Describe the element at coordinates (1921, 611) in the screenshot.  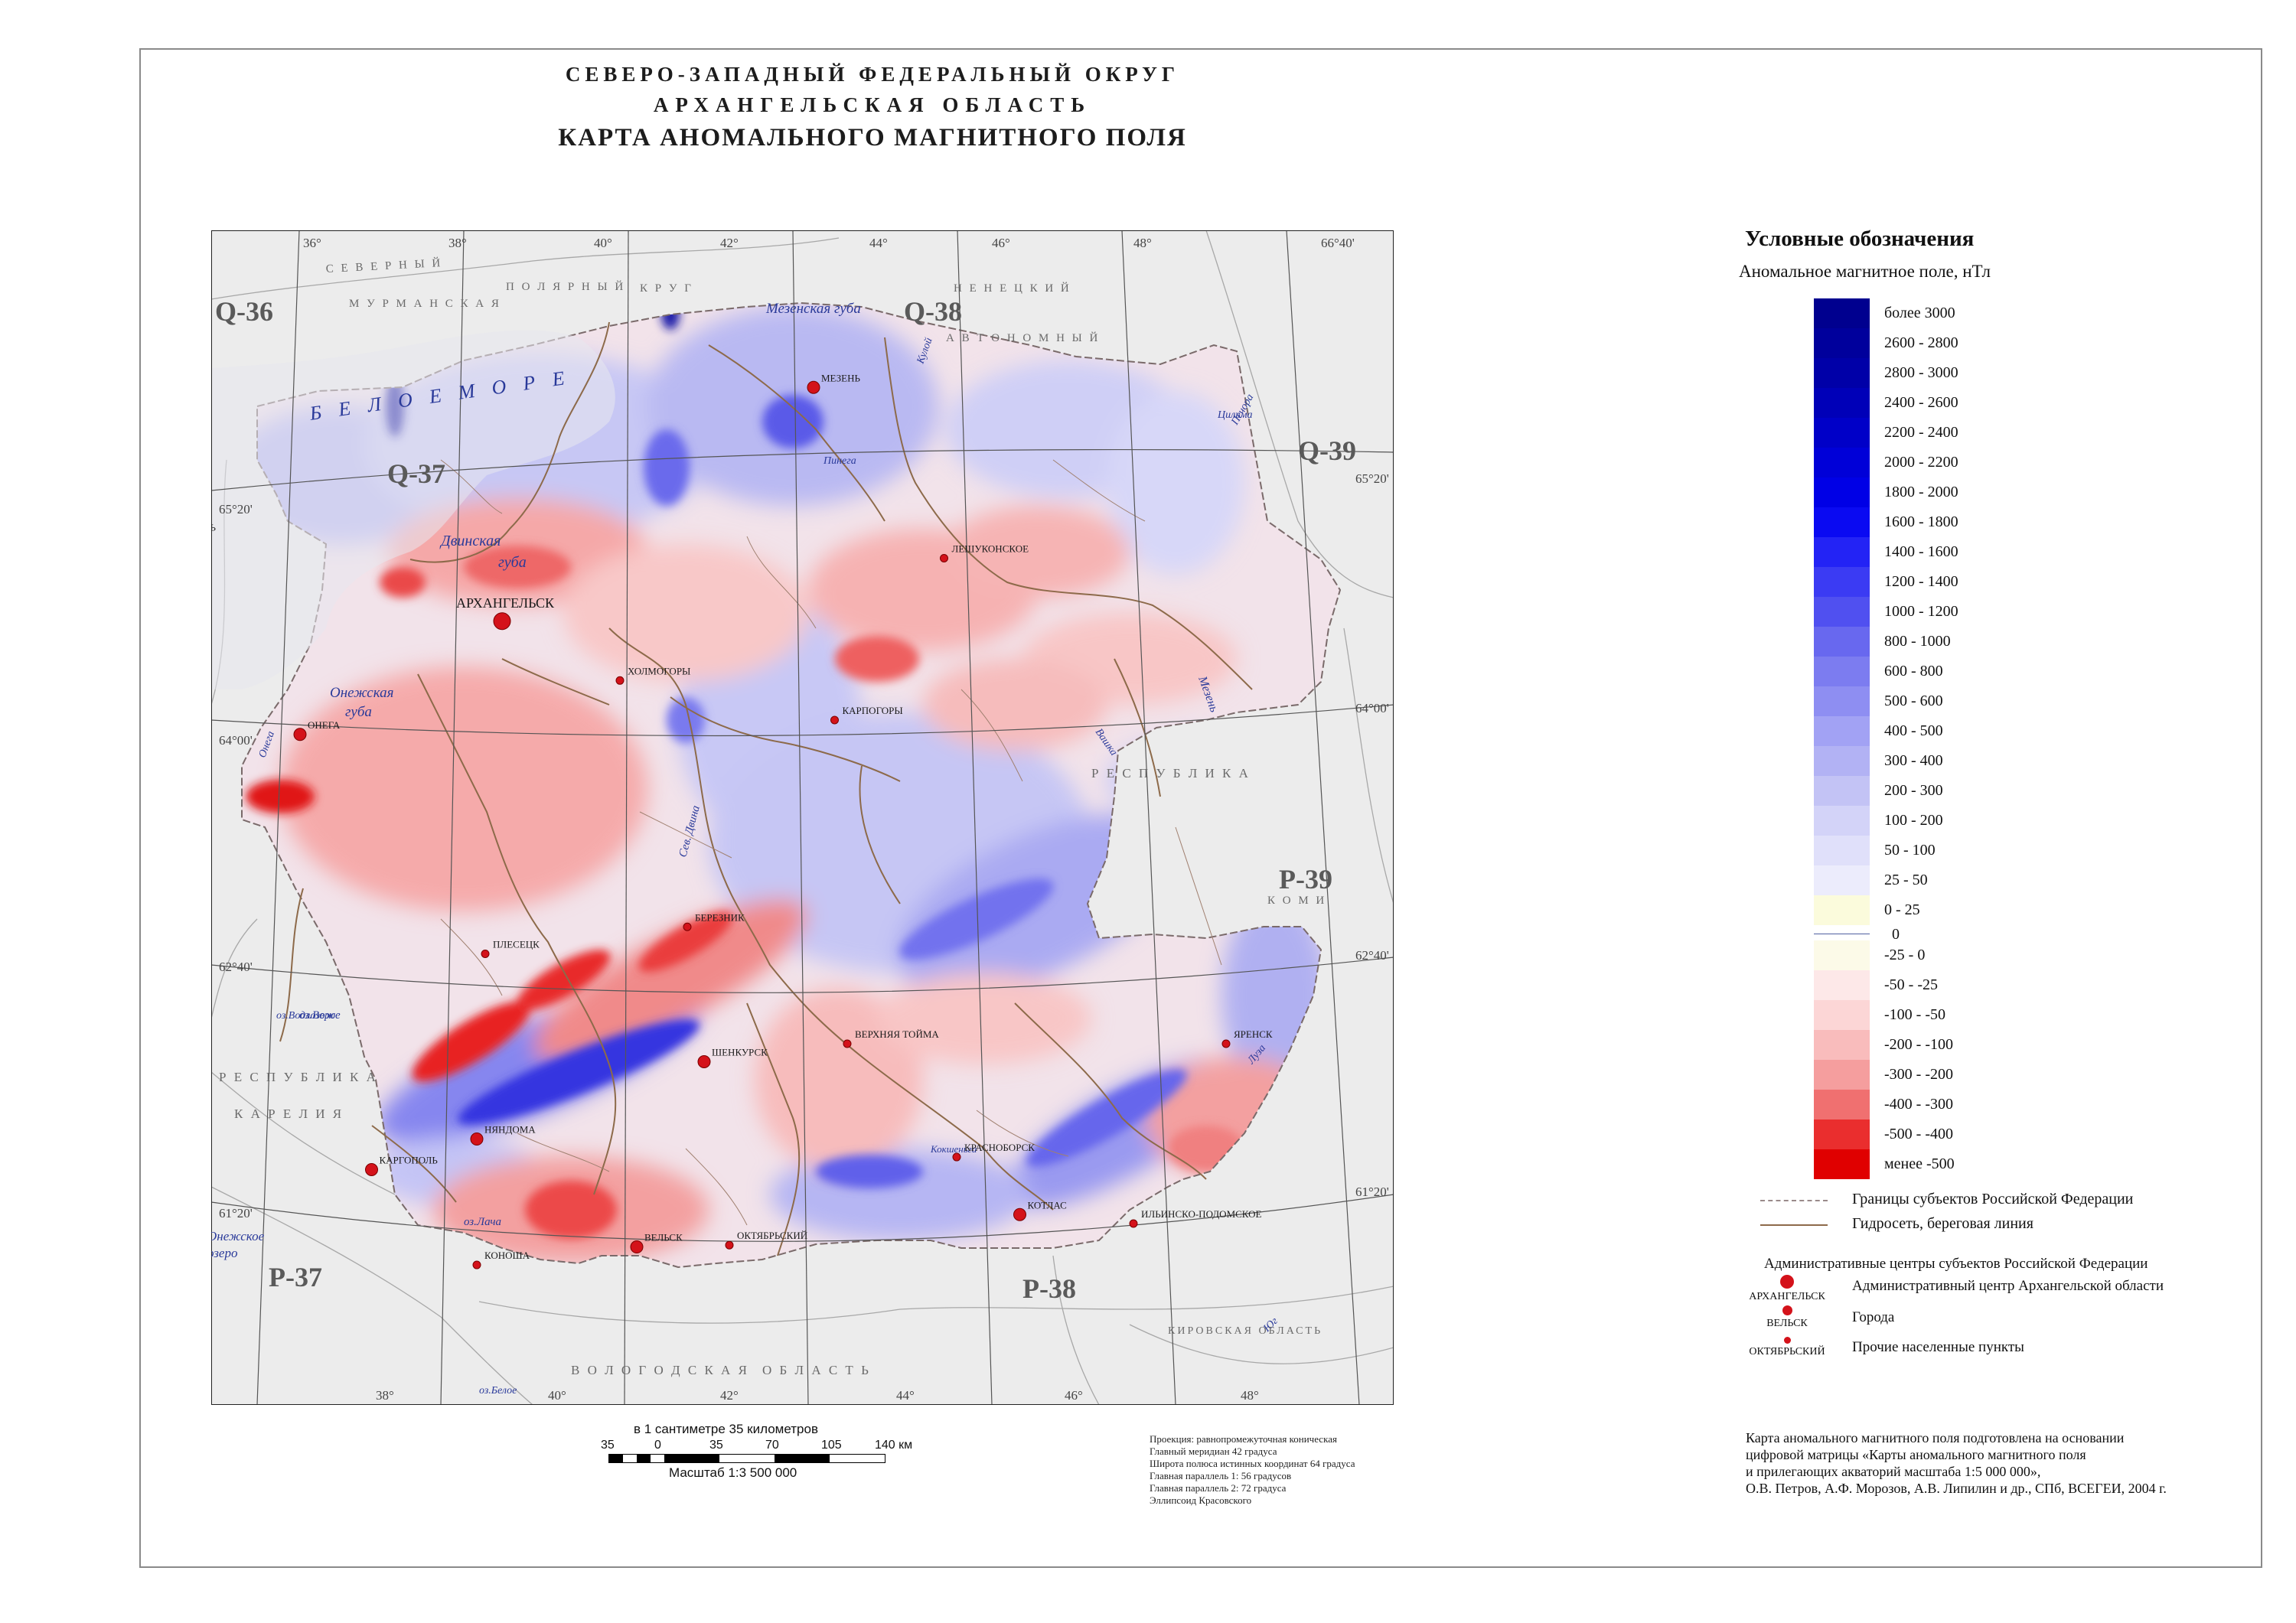
I see `legend-class-label: 1000 - 1200` at that location.